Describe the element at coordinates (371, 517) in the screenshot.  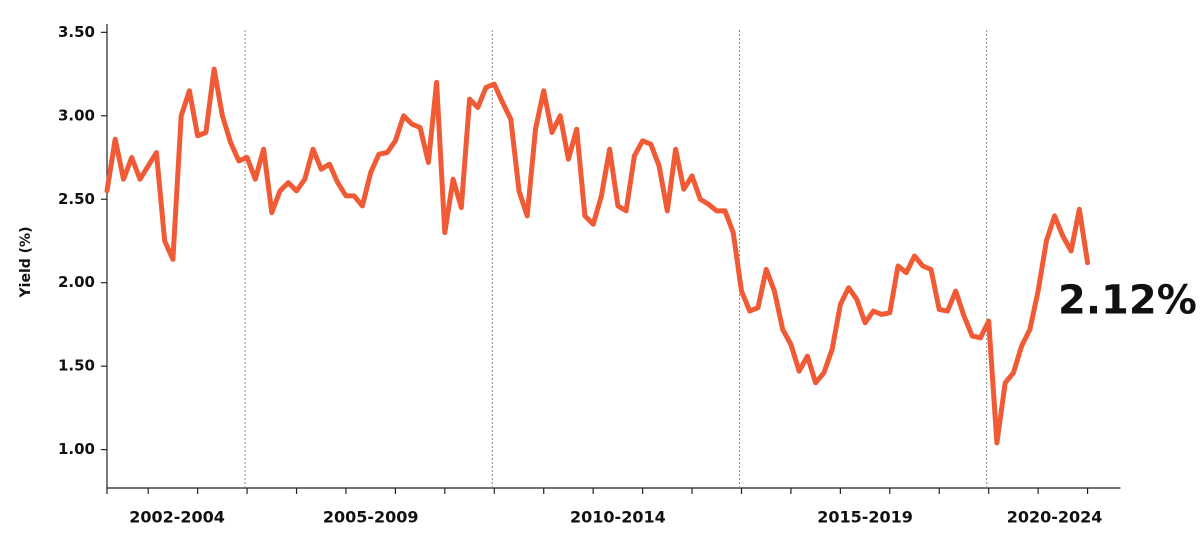
I see `x-group-label: 2005-2009` at that location.